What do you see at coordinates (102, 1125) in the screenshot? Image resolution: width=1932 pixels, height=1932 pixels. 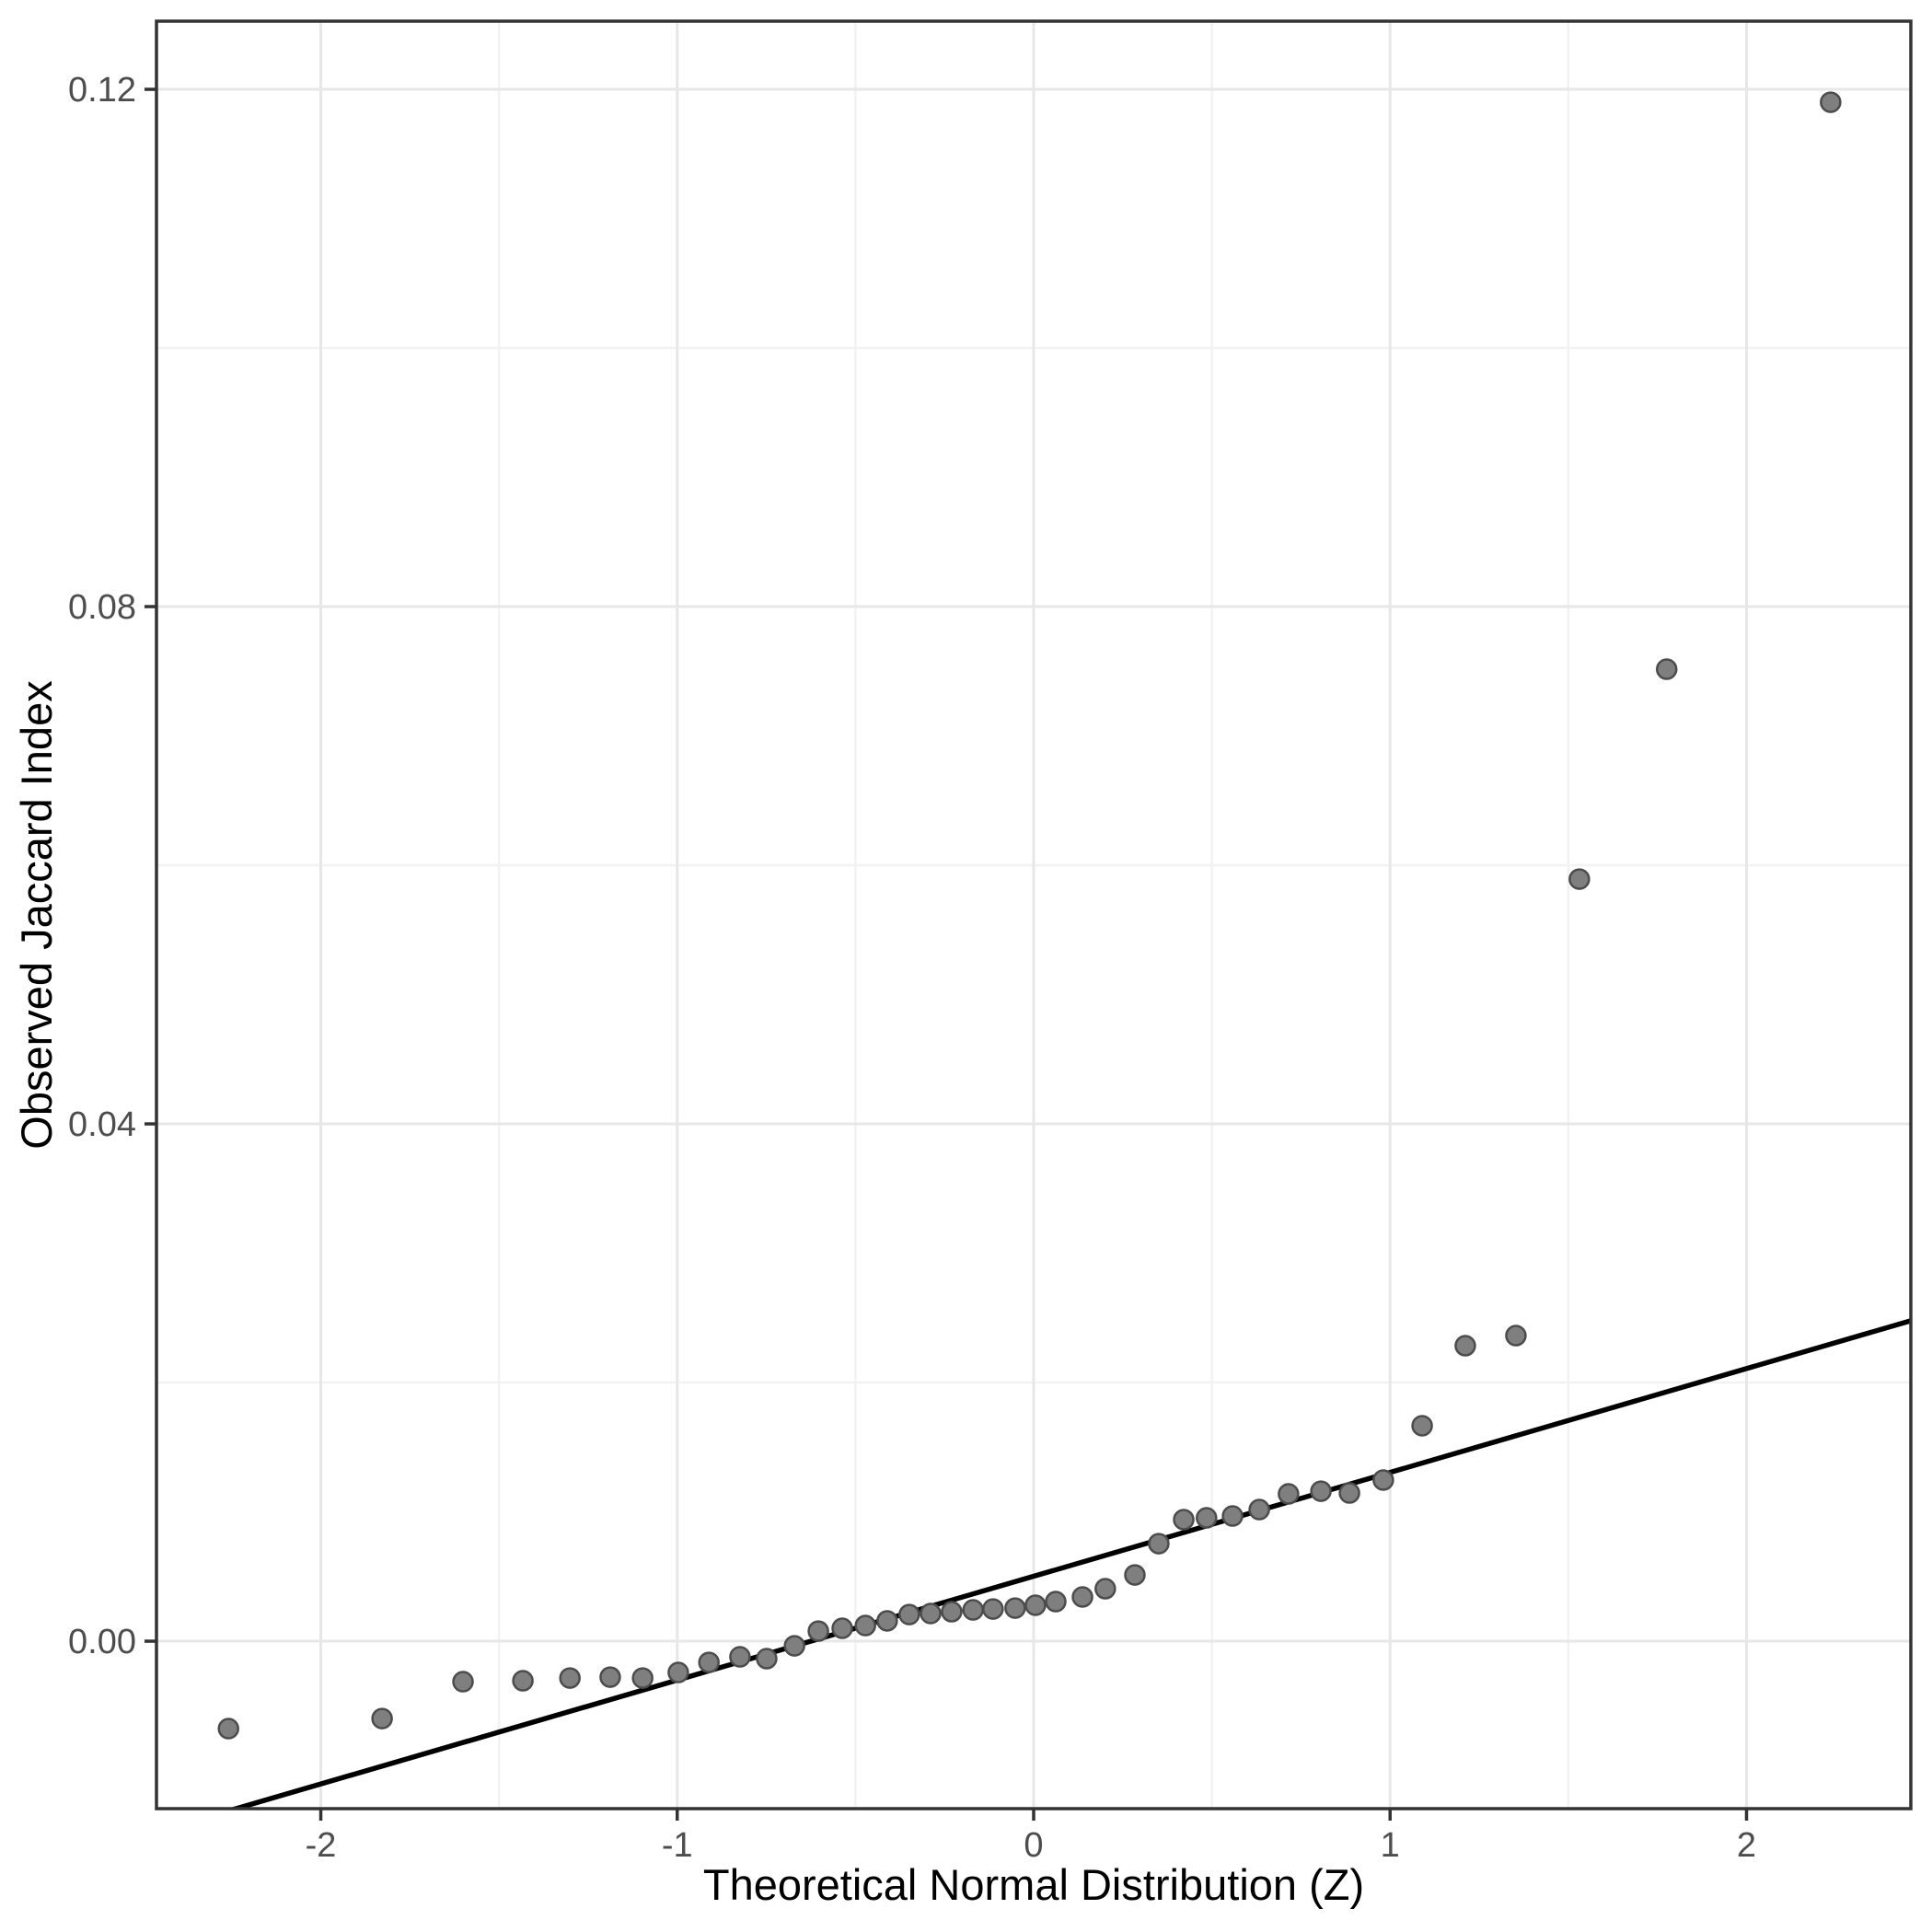 I see `y-tick-label: 0.04` at bounding box center [102, 1125].